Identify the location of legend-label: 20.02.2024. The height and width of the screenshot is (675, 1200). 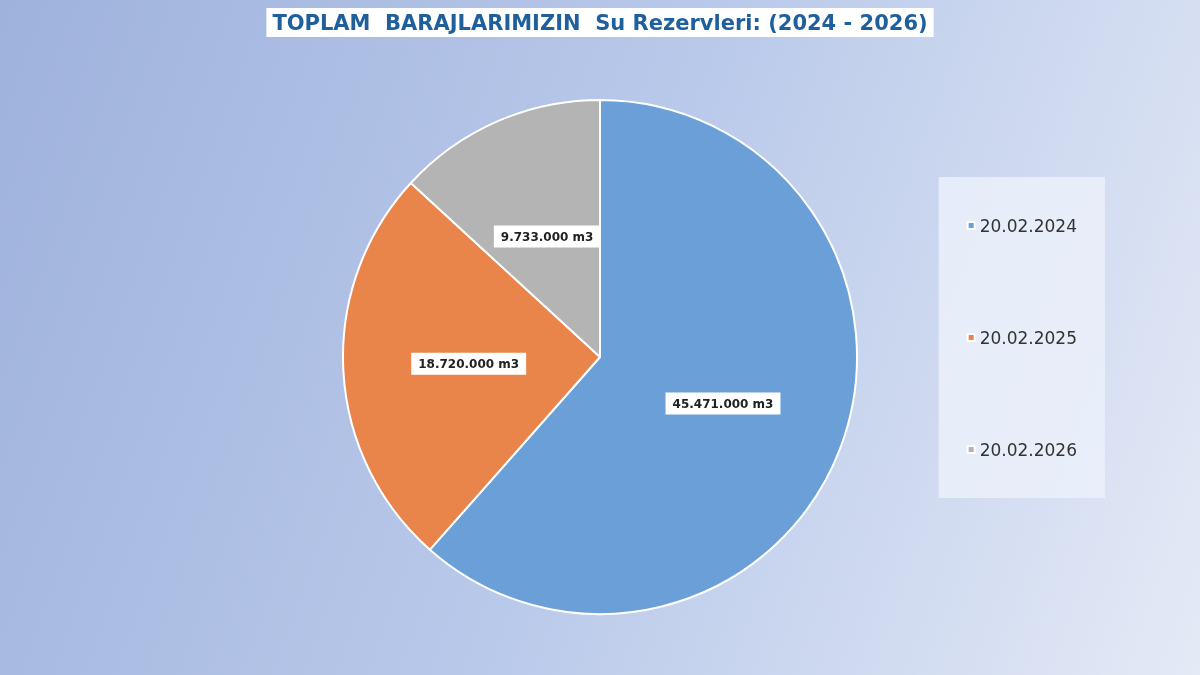
(1028, 225).